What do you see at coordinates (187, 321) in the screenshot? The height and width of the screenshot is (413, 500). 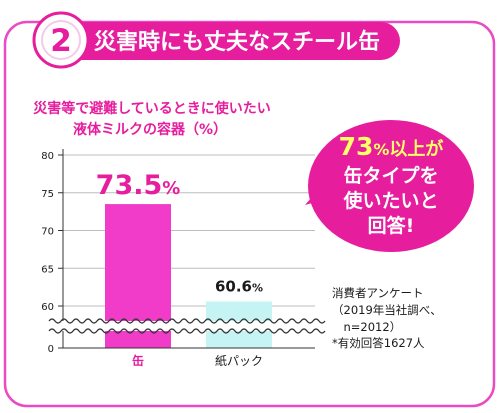 I see `axis-break-line-top` at bounding box center [187, 321].